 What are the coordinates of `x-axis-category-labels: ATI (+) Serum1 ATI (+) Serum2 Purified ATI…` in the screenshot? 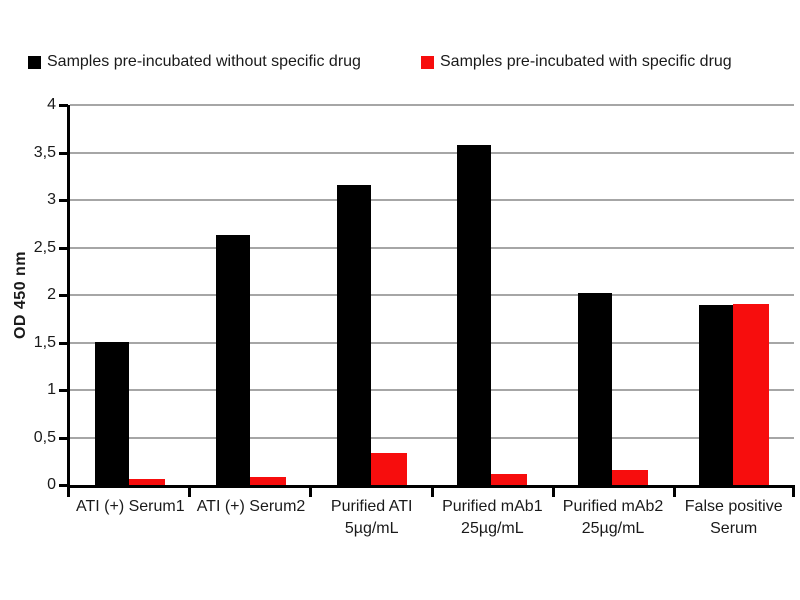 It's located at (432, 518).